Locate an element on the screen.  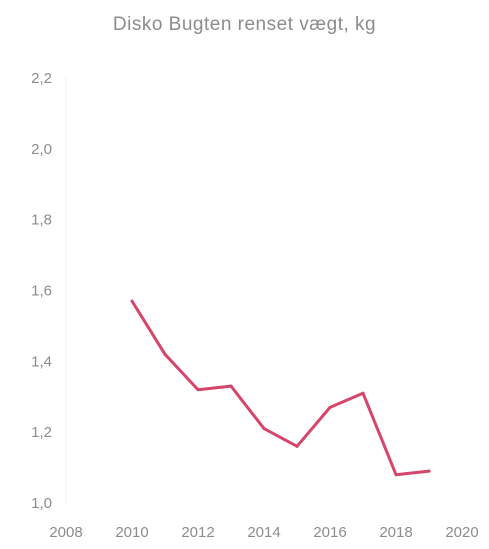
y-tick-label: 1,0 is located at coordinates (41, 503).